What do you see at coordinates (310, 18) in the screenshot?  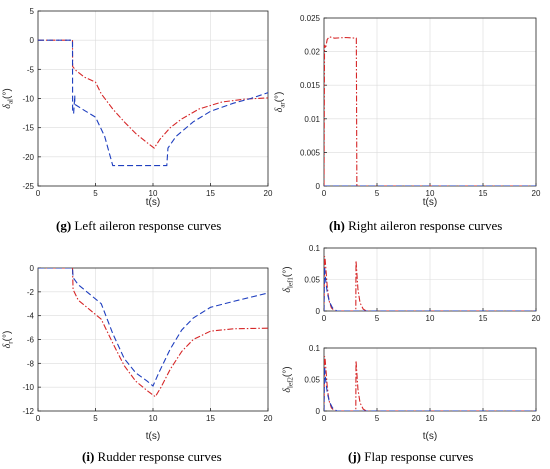 I see `y-tick-label: 0.025` at bounding box center [310, 18].